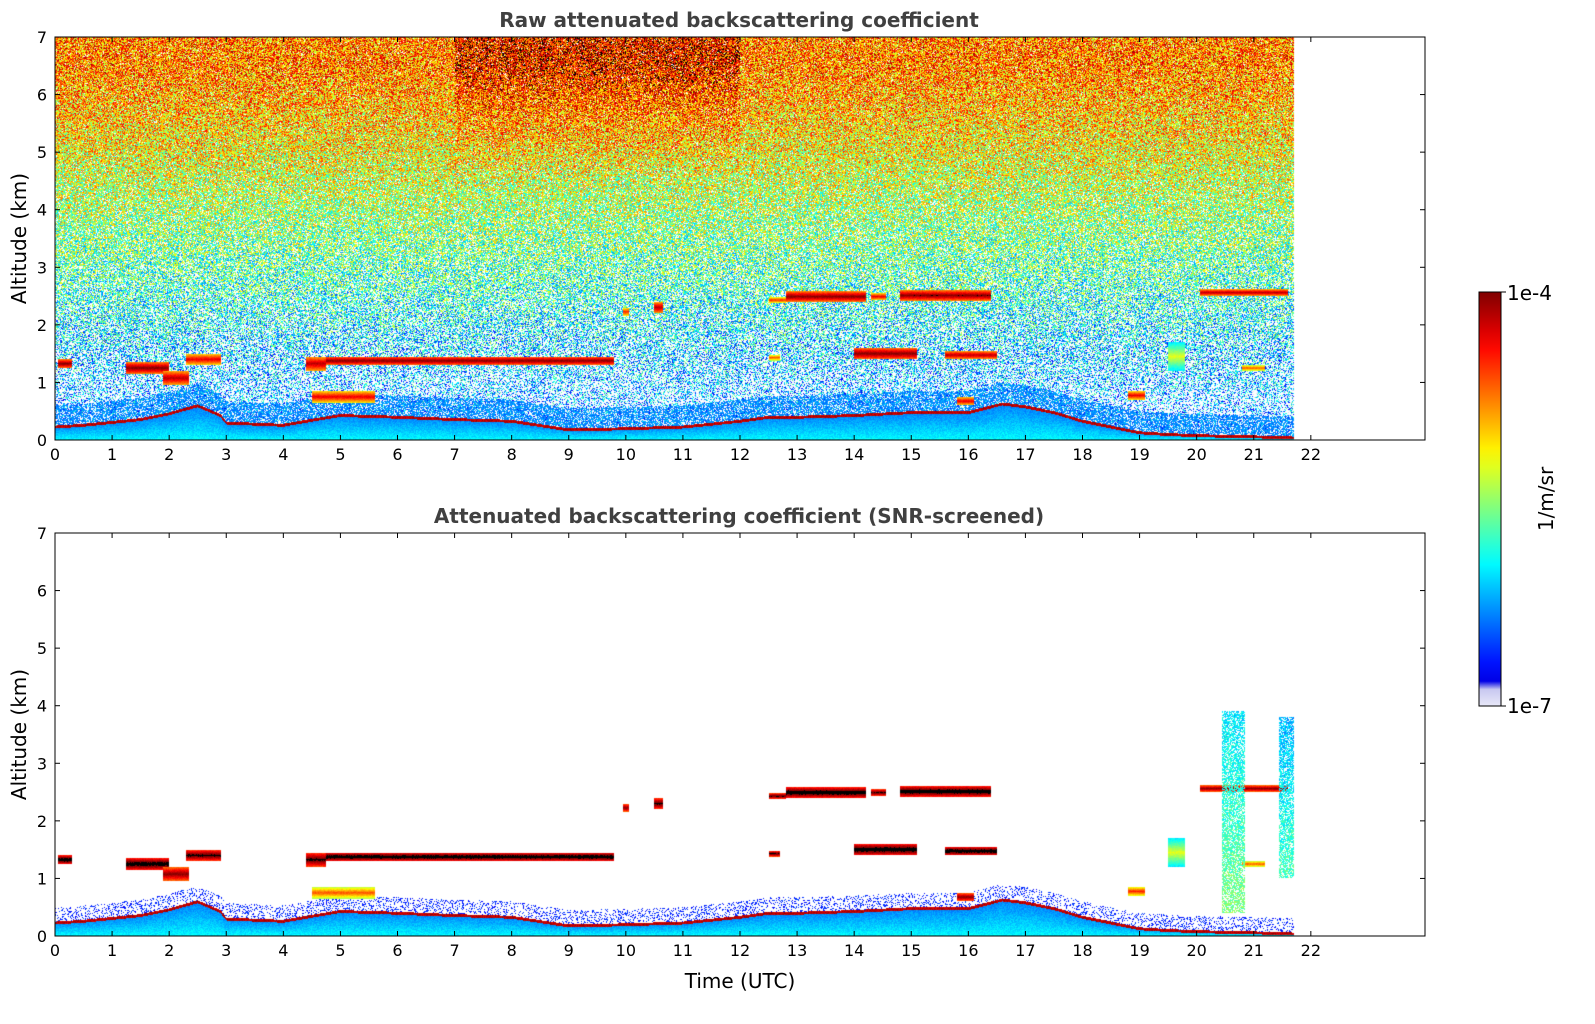 The width and height of the screenshot is (1595, 1024). What do you see at coordinates (1529, 293) in the screenshot?
I see `colorbar-max-label: 1e-4` at bounding box center [1529, 293].